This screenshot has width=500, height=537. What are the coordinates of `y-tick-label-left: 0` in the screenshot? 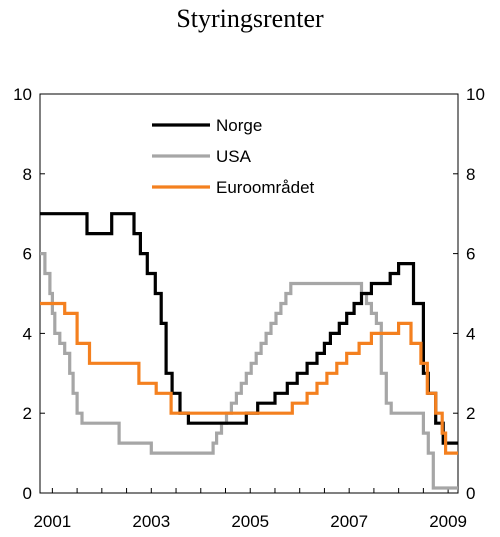 It's located at (27, 493).